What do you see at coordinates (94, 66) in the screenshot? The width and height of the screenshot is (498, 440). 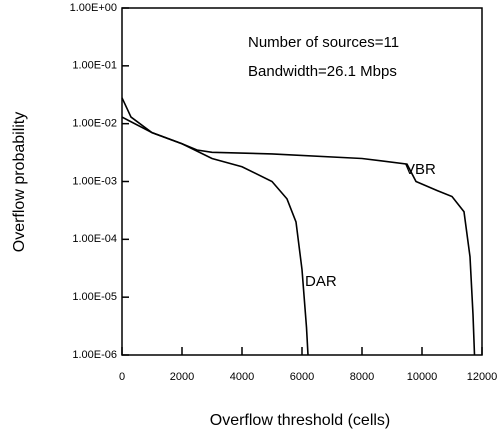 I see `y-tick-label: 1.00E-01` at bounding box center [94, 66].